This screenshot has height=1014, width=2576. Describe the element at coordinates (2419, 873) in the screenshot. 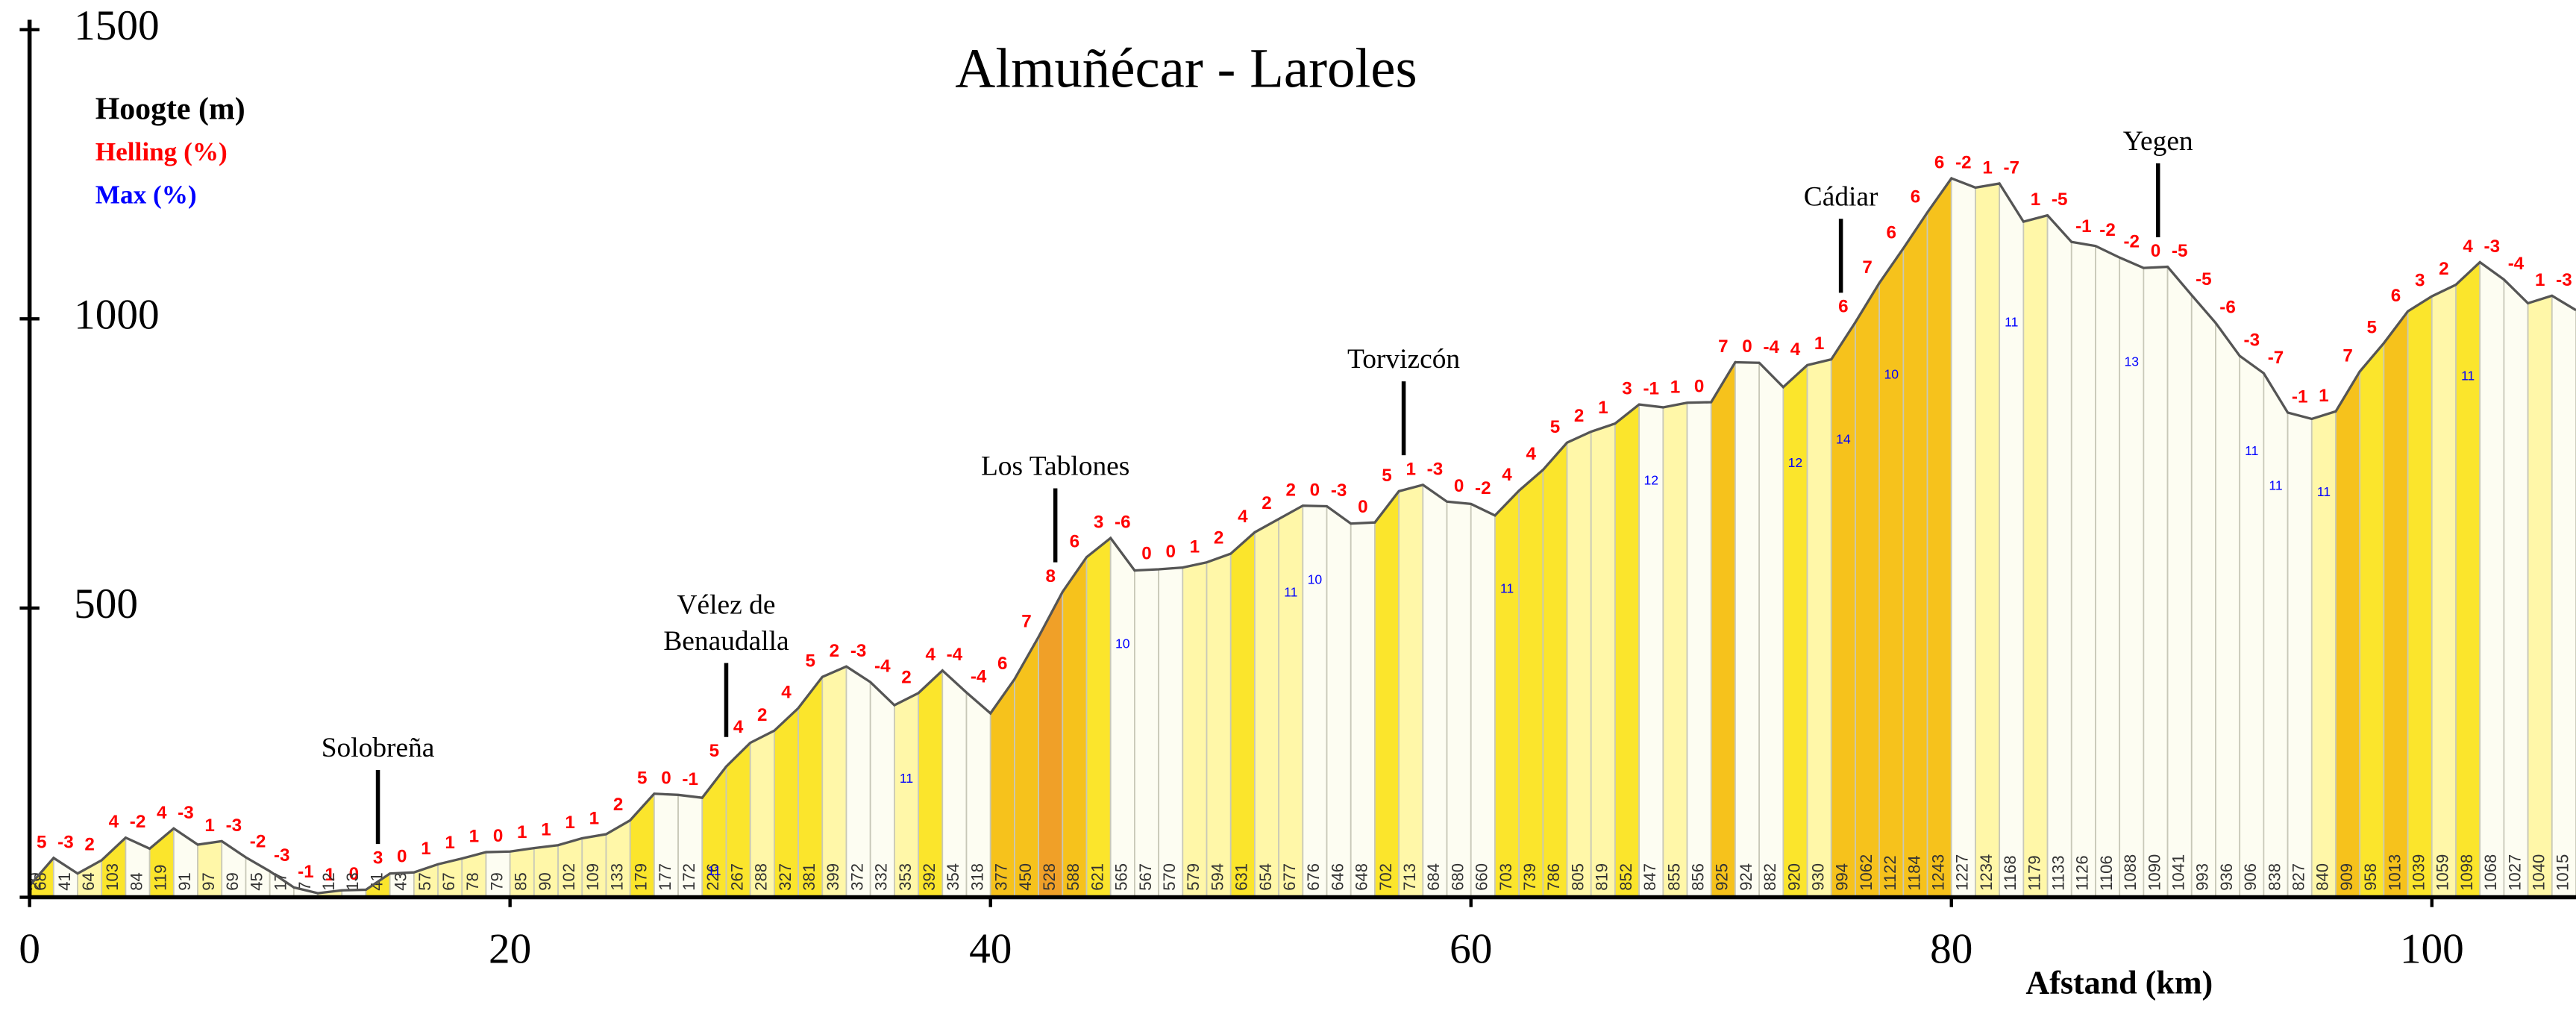

I see `height-label: 1039` at that location.